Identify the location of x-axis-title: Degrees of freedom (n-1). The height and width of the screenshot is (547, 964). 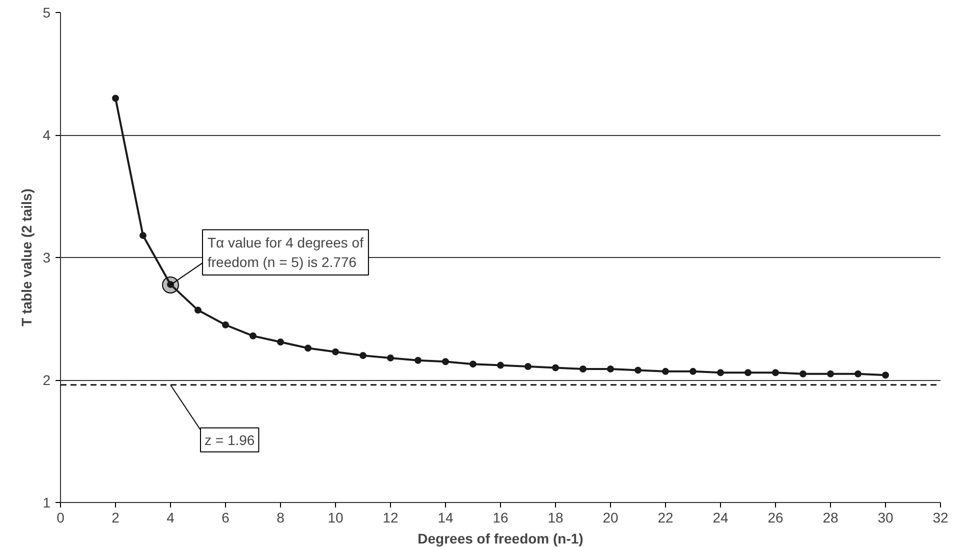
(501, 538).